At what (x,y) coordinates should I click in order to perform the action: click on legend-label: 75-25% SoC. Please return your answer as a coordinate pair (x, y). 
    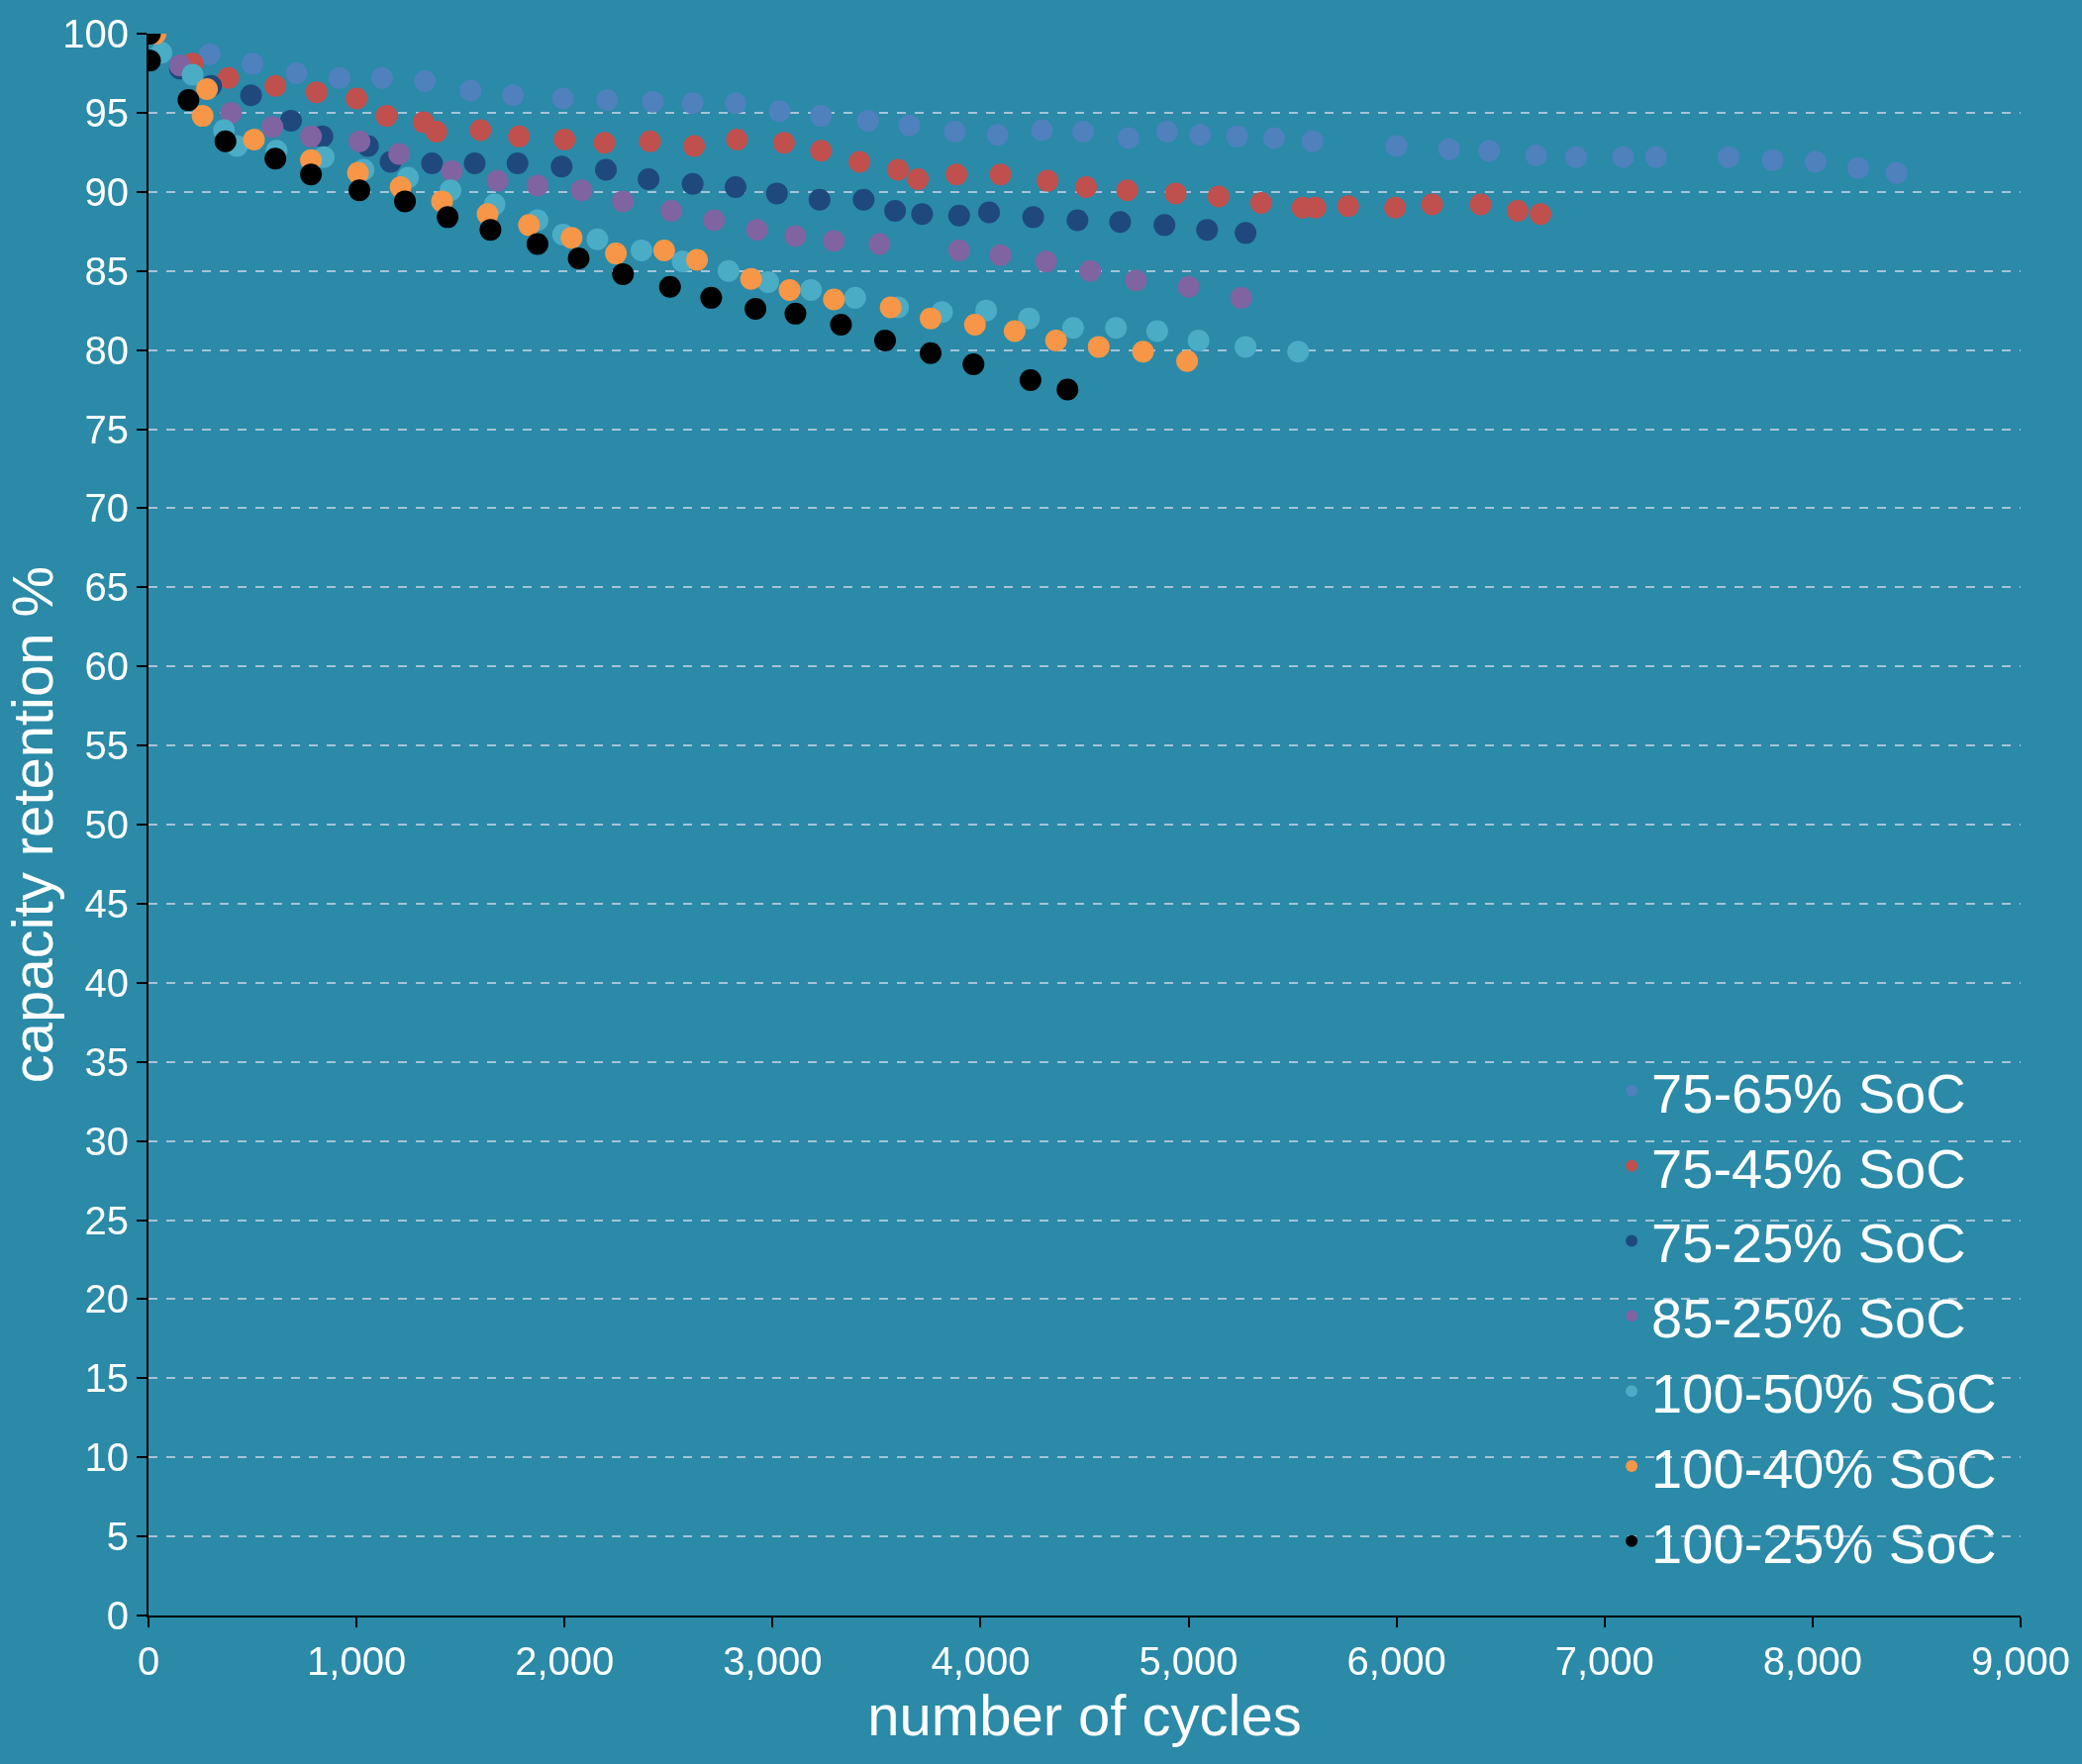
    Looking at the image, I should click on (1809, 1243).